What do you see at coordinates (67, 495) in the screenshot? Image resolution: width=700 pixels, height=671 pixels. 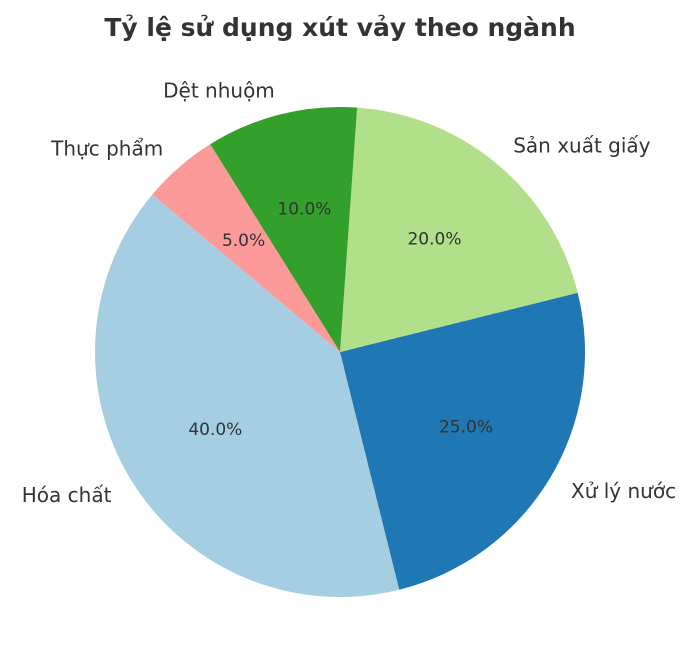 I see `slice-label: Hóa chất` at bounding box center [67, 495].